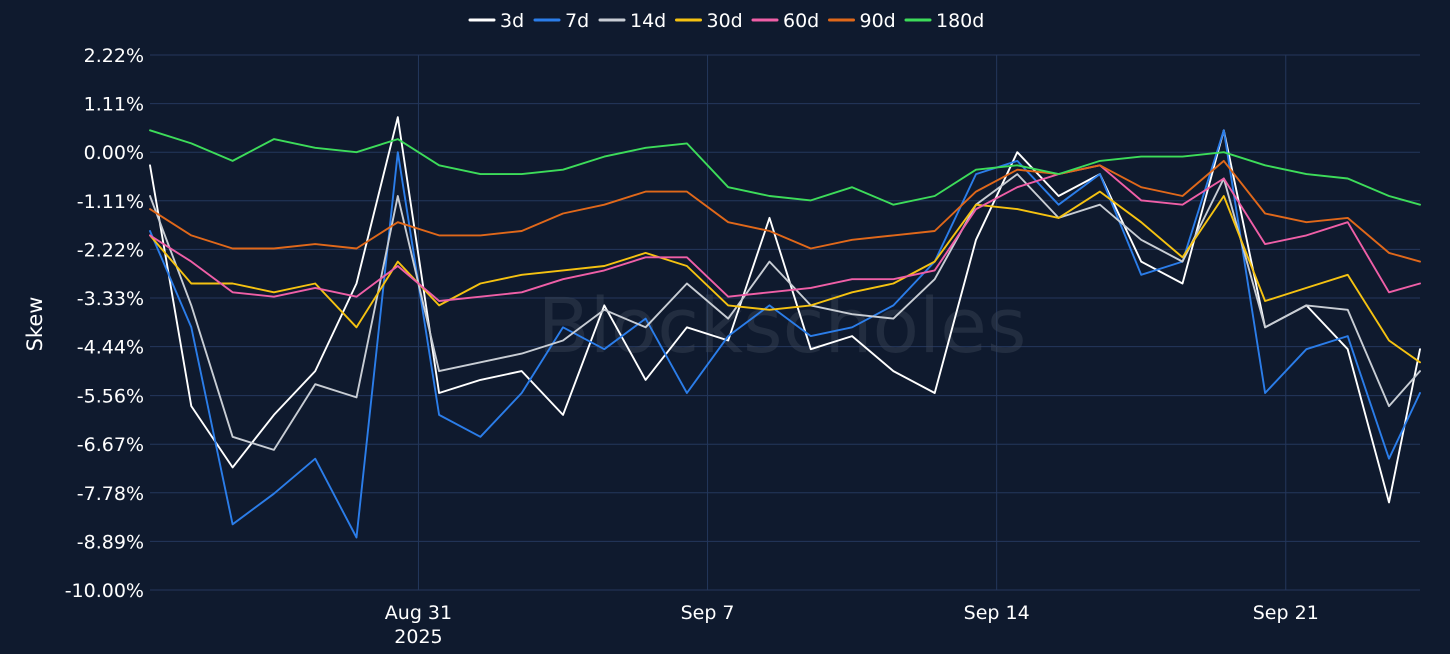  I want to click on legend-label: 14d, so click(648, 21).